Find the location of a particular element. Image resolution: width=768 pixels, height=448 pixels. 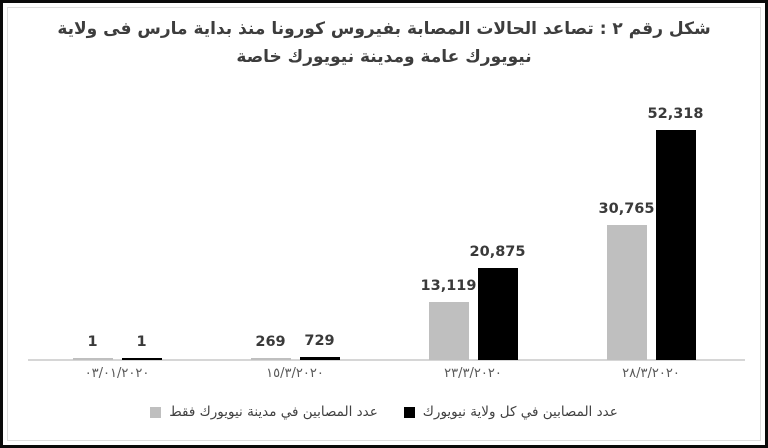

x-axis-line is located at coordinates (386, 360).